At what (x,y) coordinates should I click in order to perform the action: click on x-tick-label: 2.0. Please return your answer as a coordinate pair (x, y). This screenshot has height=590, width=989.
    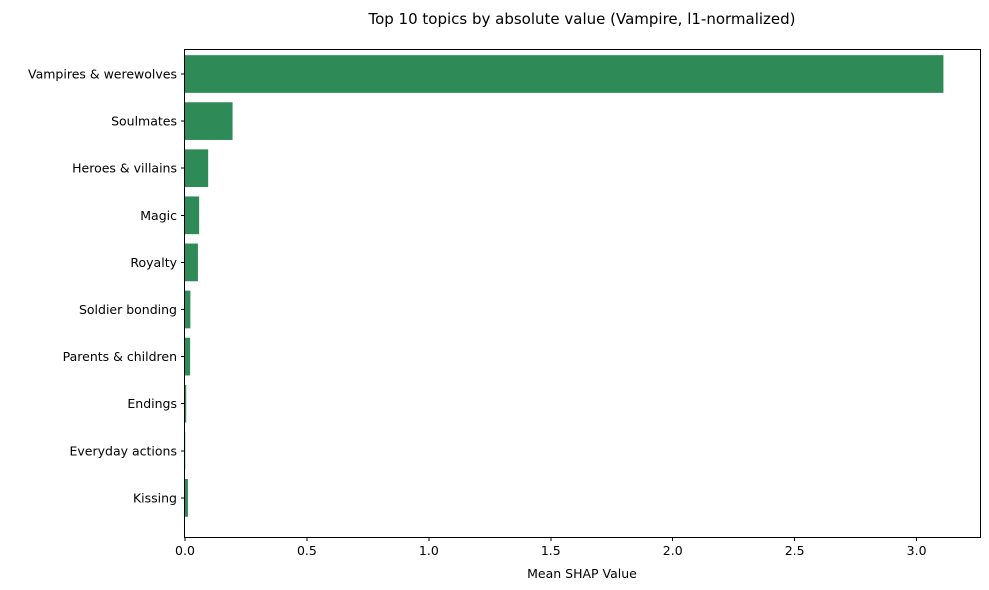
    Looking at the image, I should click on (673, 550).